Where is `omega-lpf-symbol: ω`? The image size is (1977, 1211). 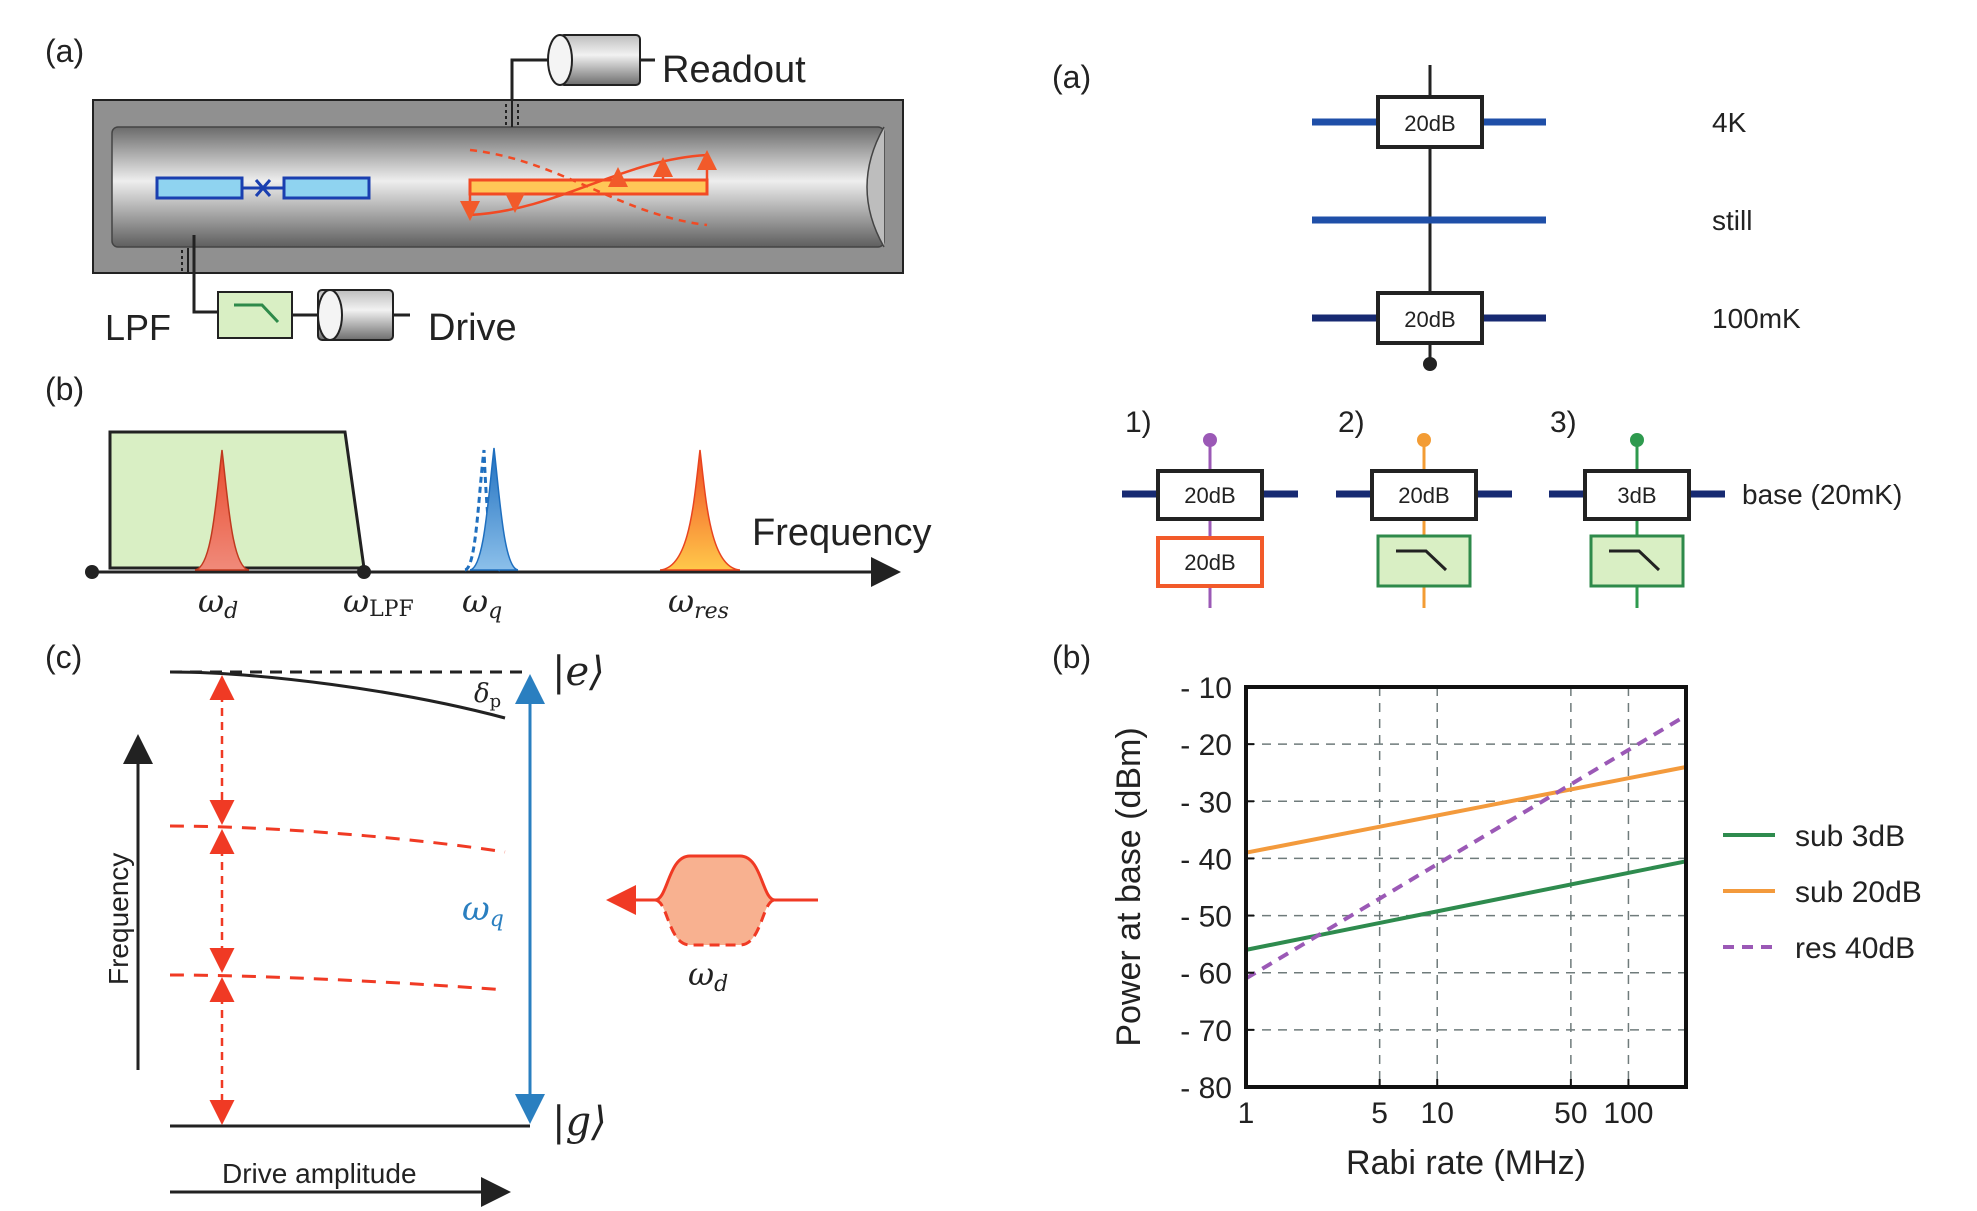
omega-lpf-symbol: ω is located at coordinates (356, 601).